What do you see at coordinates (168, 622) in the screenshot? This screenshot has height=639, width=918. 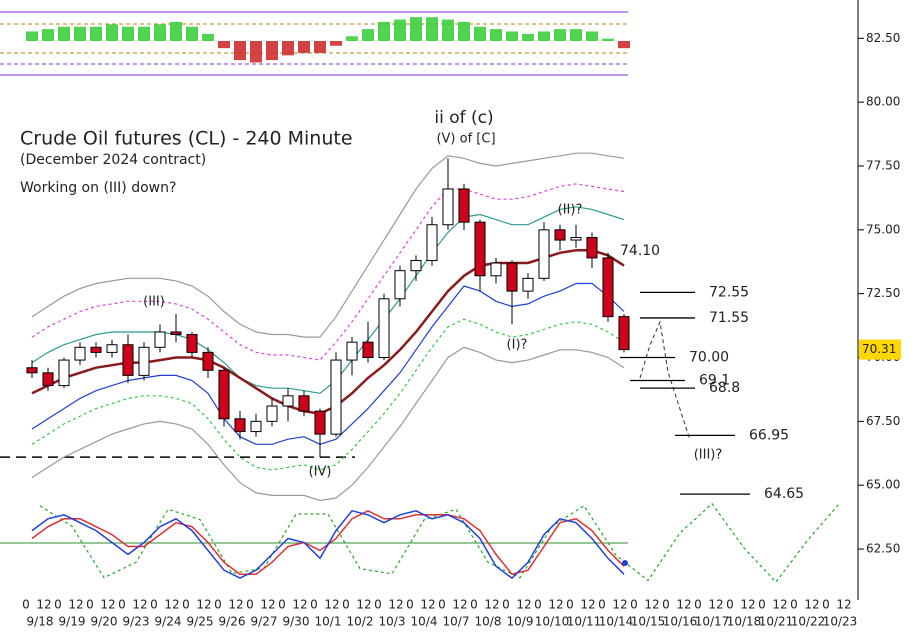 I see `x-tick-label: 9/24` at bounding box center [168, 622].